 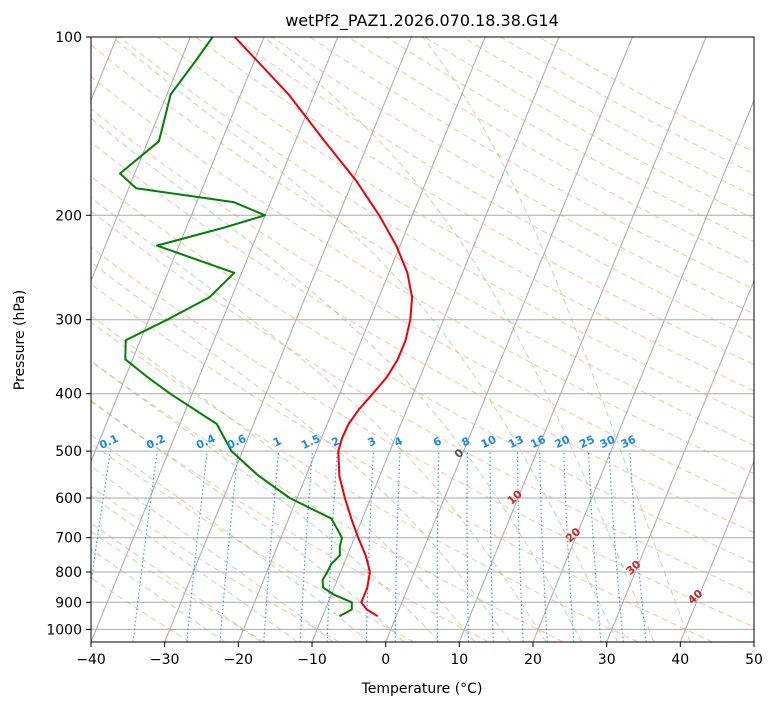 I want to click on y-tick-label: 100, so click(x=68, y=38).